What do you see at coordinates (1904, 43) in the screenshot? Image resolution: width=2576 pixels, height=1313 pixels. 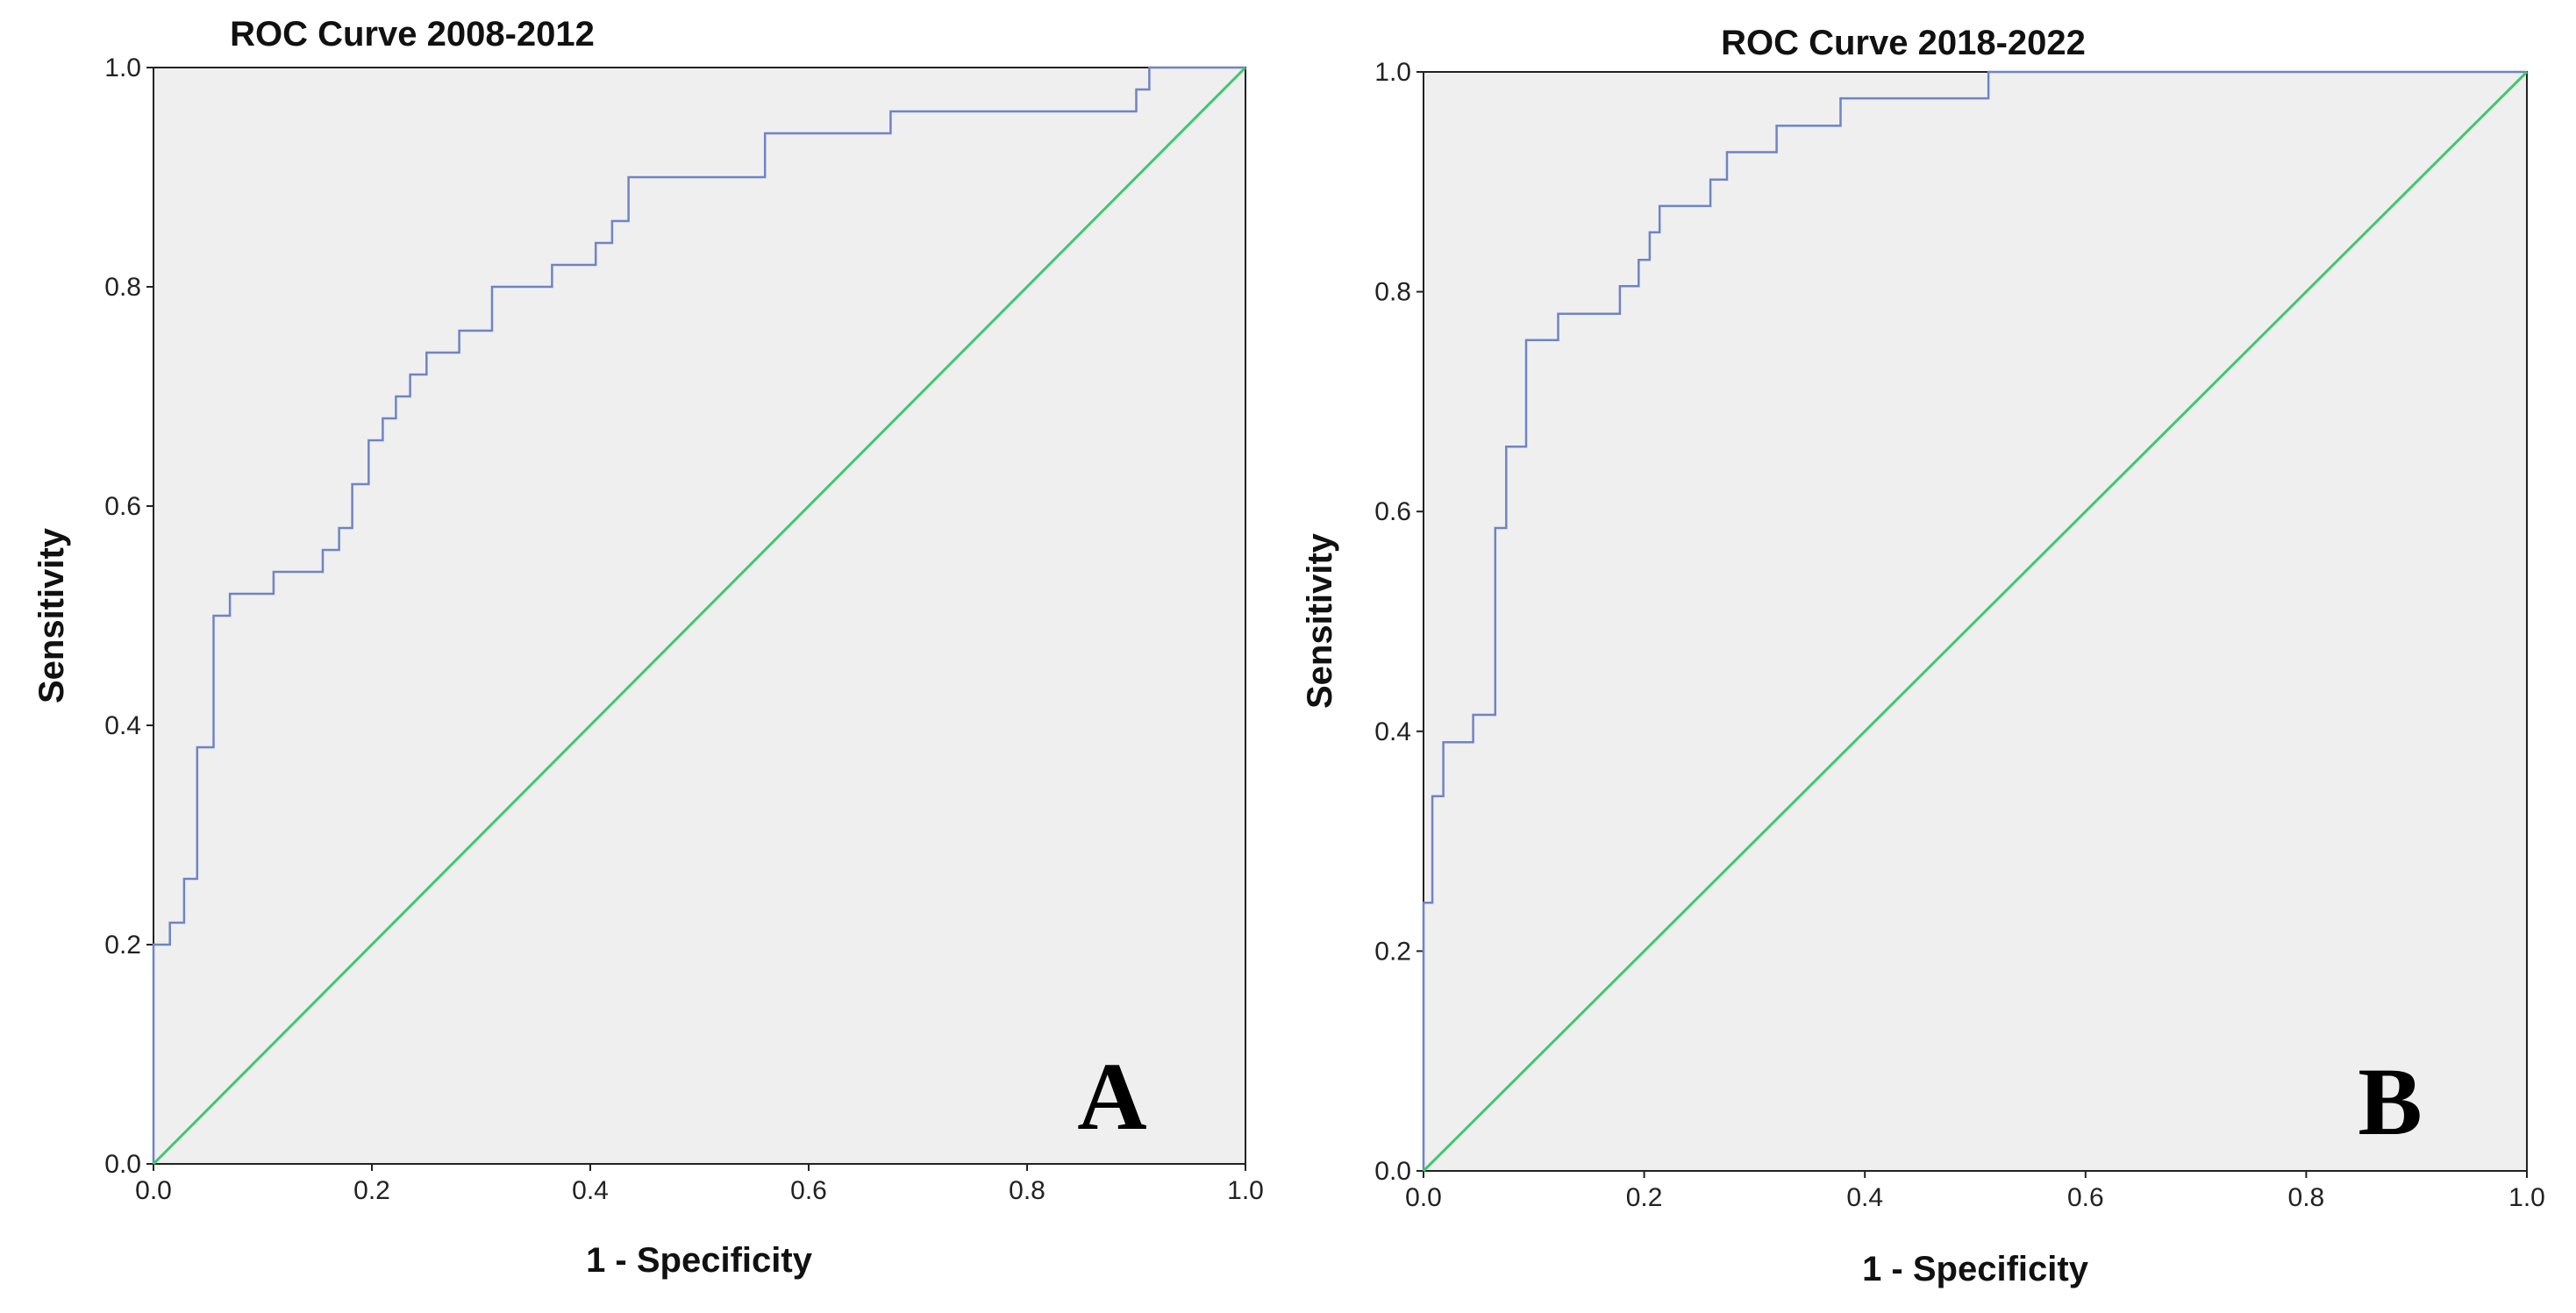 I see `chart-title: ROC Curve 2018-2022` at bounding box center [1904, 43].